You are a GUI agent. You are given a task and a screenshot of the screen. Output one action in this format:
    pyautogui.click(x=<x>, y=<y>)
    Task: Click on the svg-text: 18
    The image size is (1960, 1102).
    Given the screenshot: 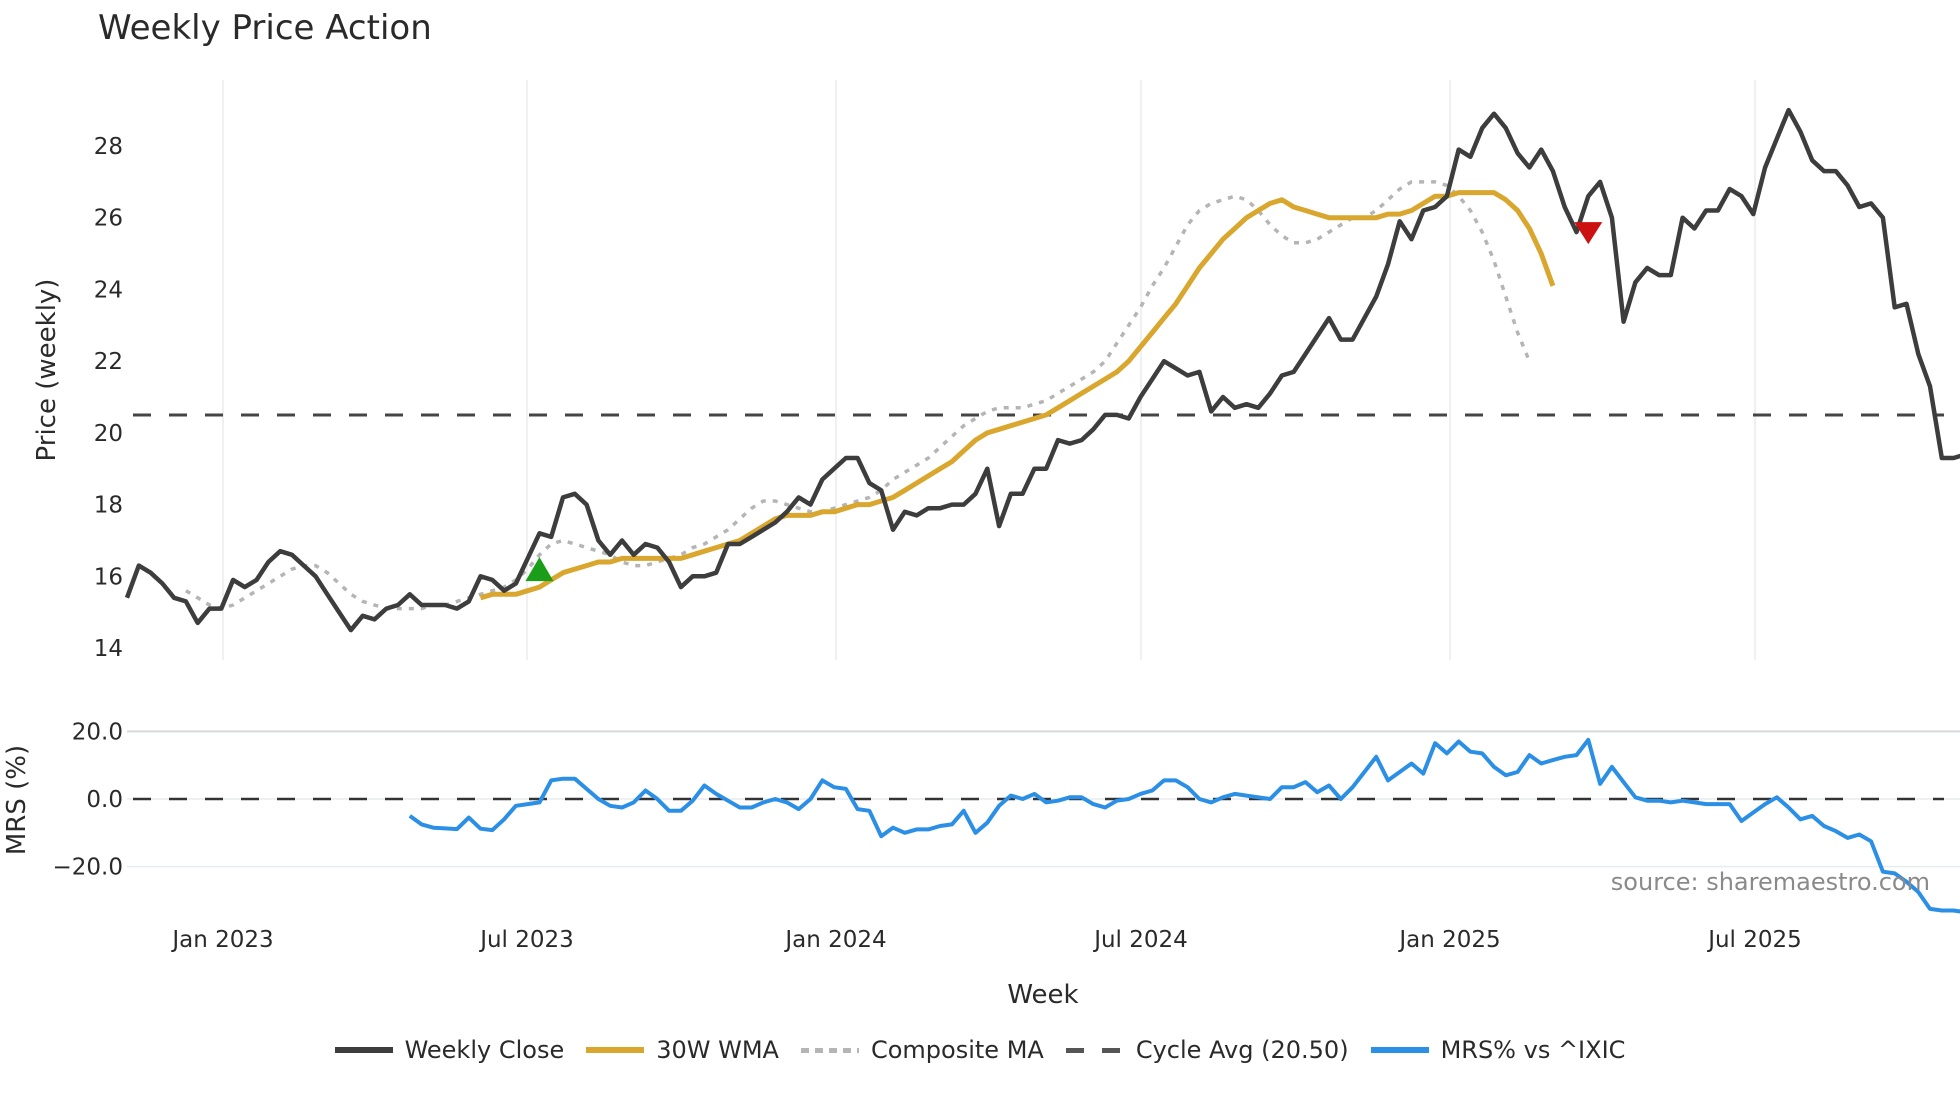 What is the action you would take?
    pyautogui.click(x=108, y=506)
    